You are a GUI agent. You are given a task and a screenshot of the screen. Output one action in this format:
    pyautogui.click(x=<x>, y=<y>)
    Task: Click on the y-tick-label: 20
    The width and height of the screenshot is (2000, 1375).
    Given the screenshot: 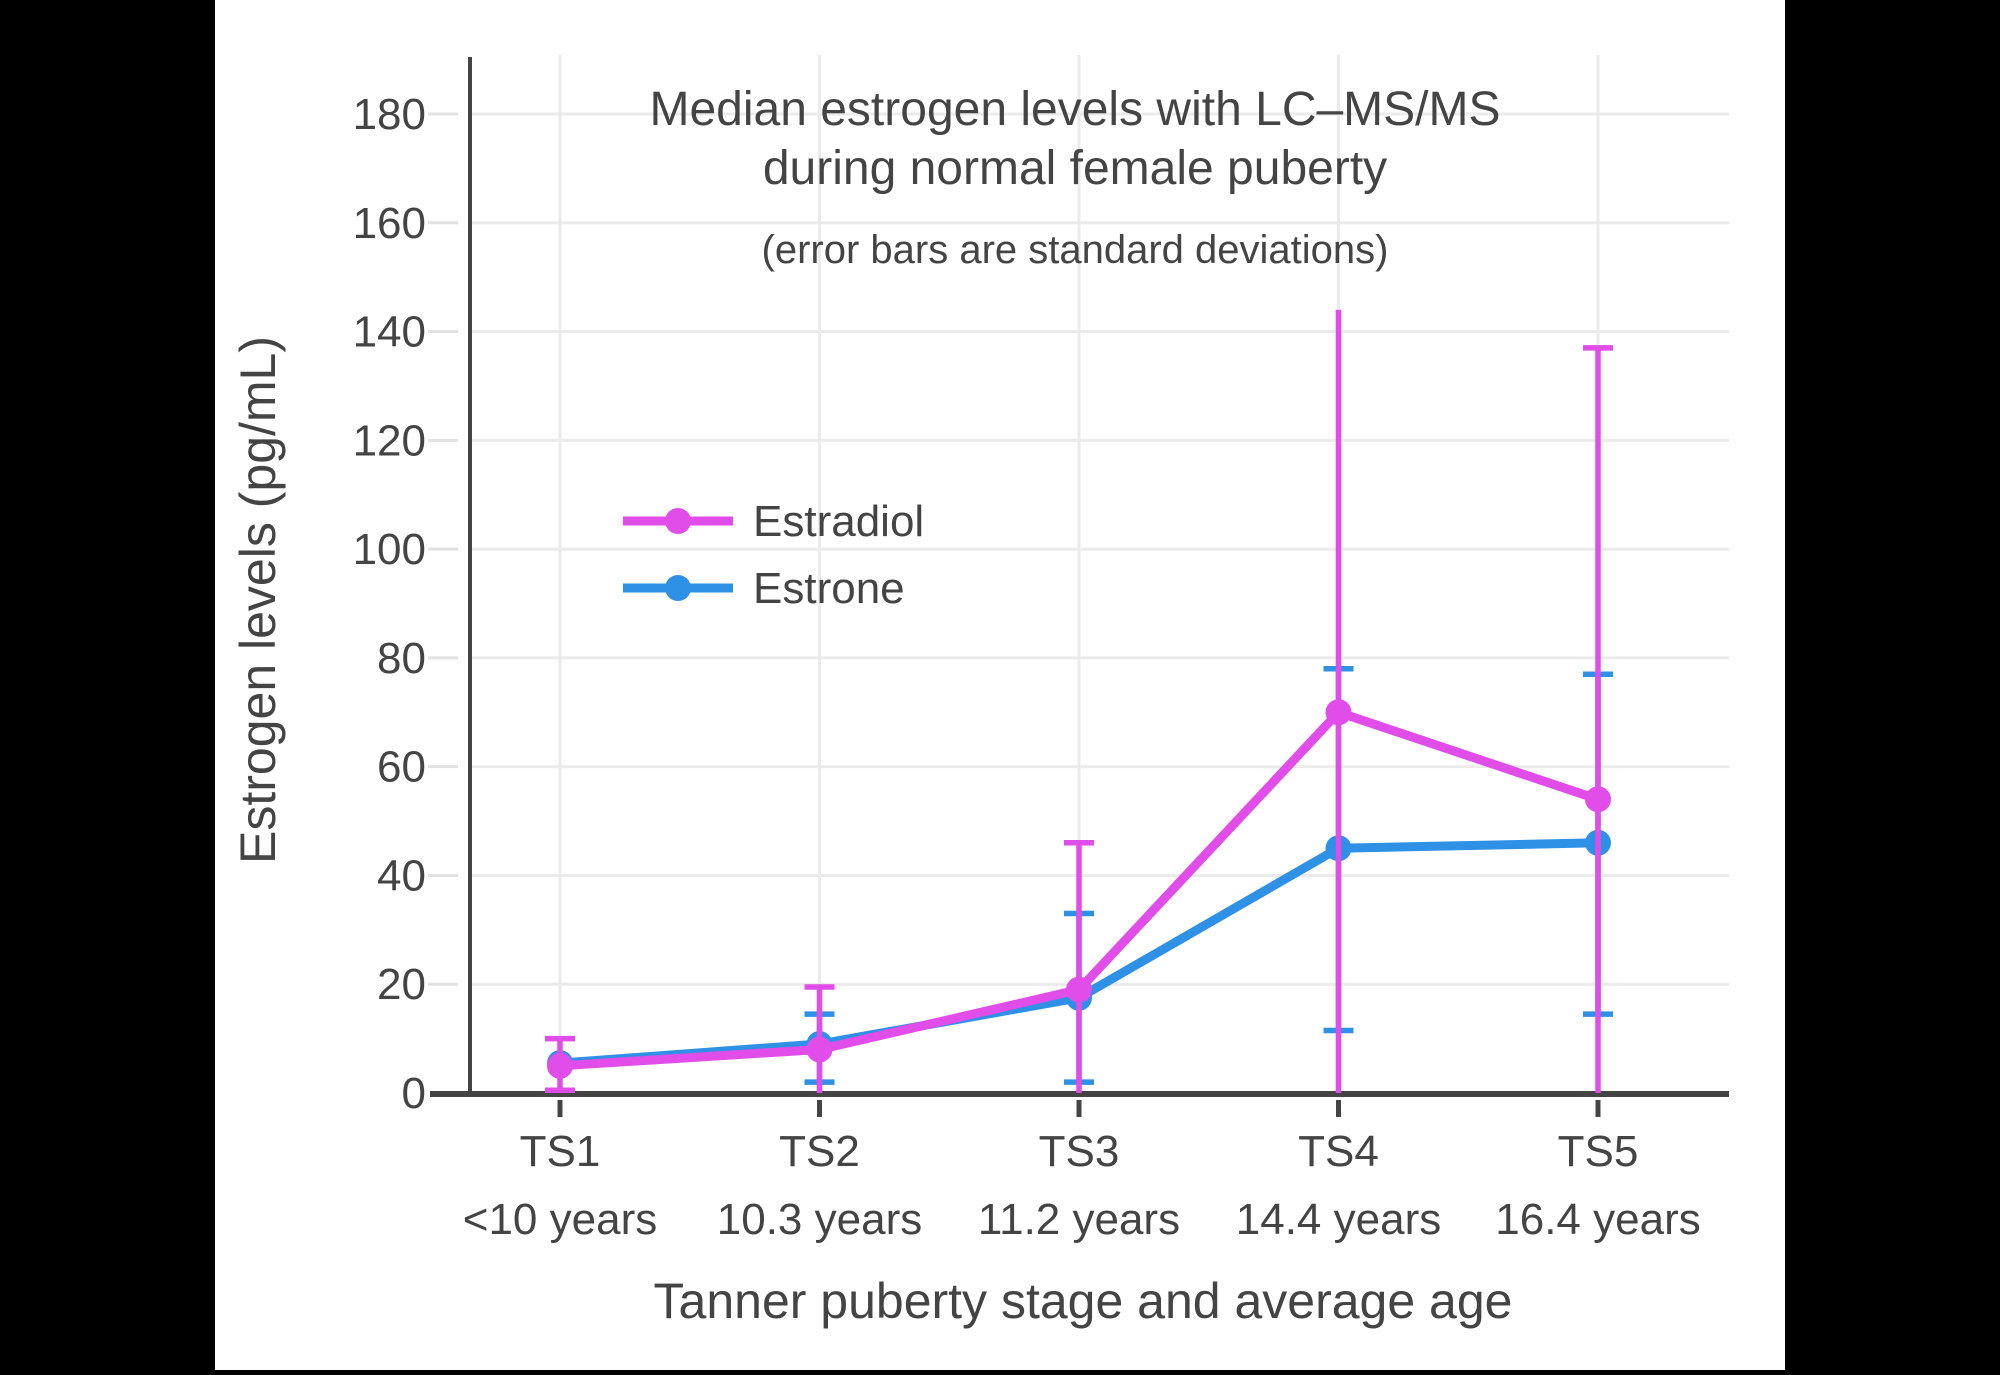 What is the action you would take?
    pyautogui.click(x=401, y=984)
    